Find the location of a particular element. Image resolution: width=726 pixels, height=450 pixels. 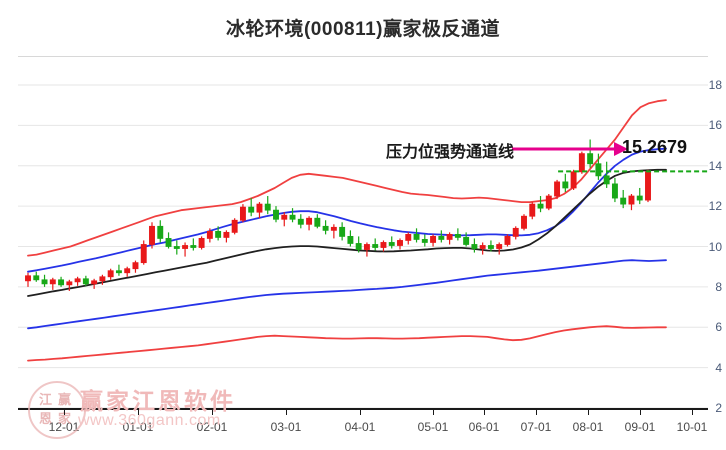

y-axis-tick-label: 16 is located at coordinates (715, 125).